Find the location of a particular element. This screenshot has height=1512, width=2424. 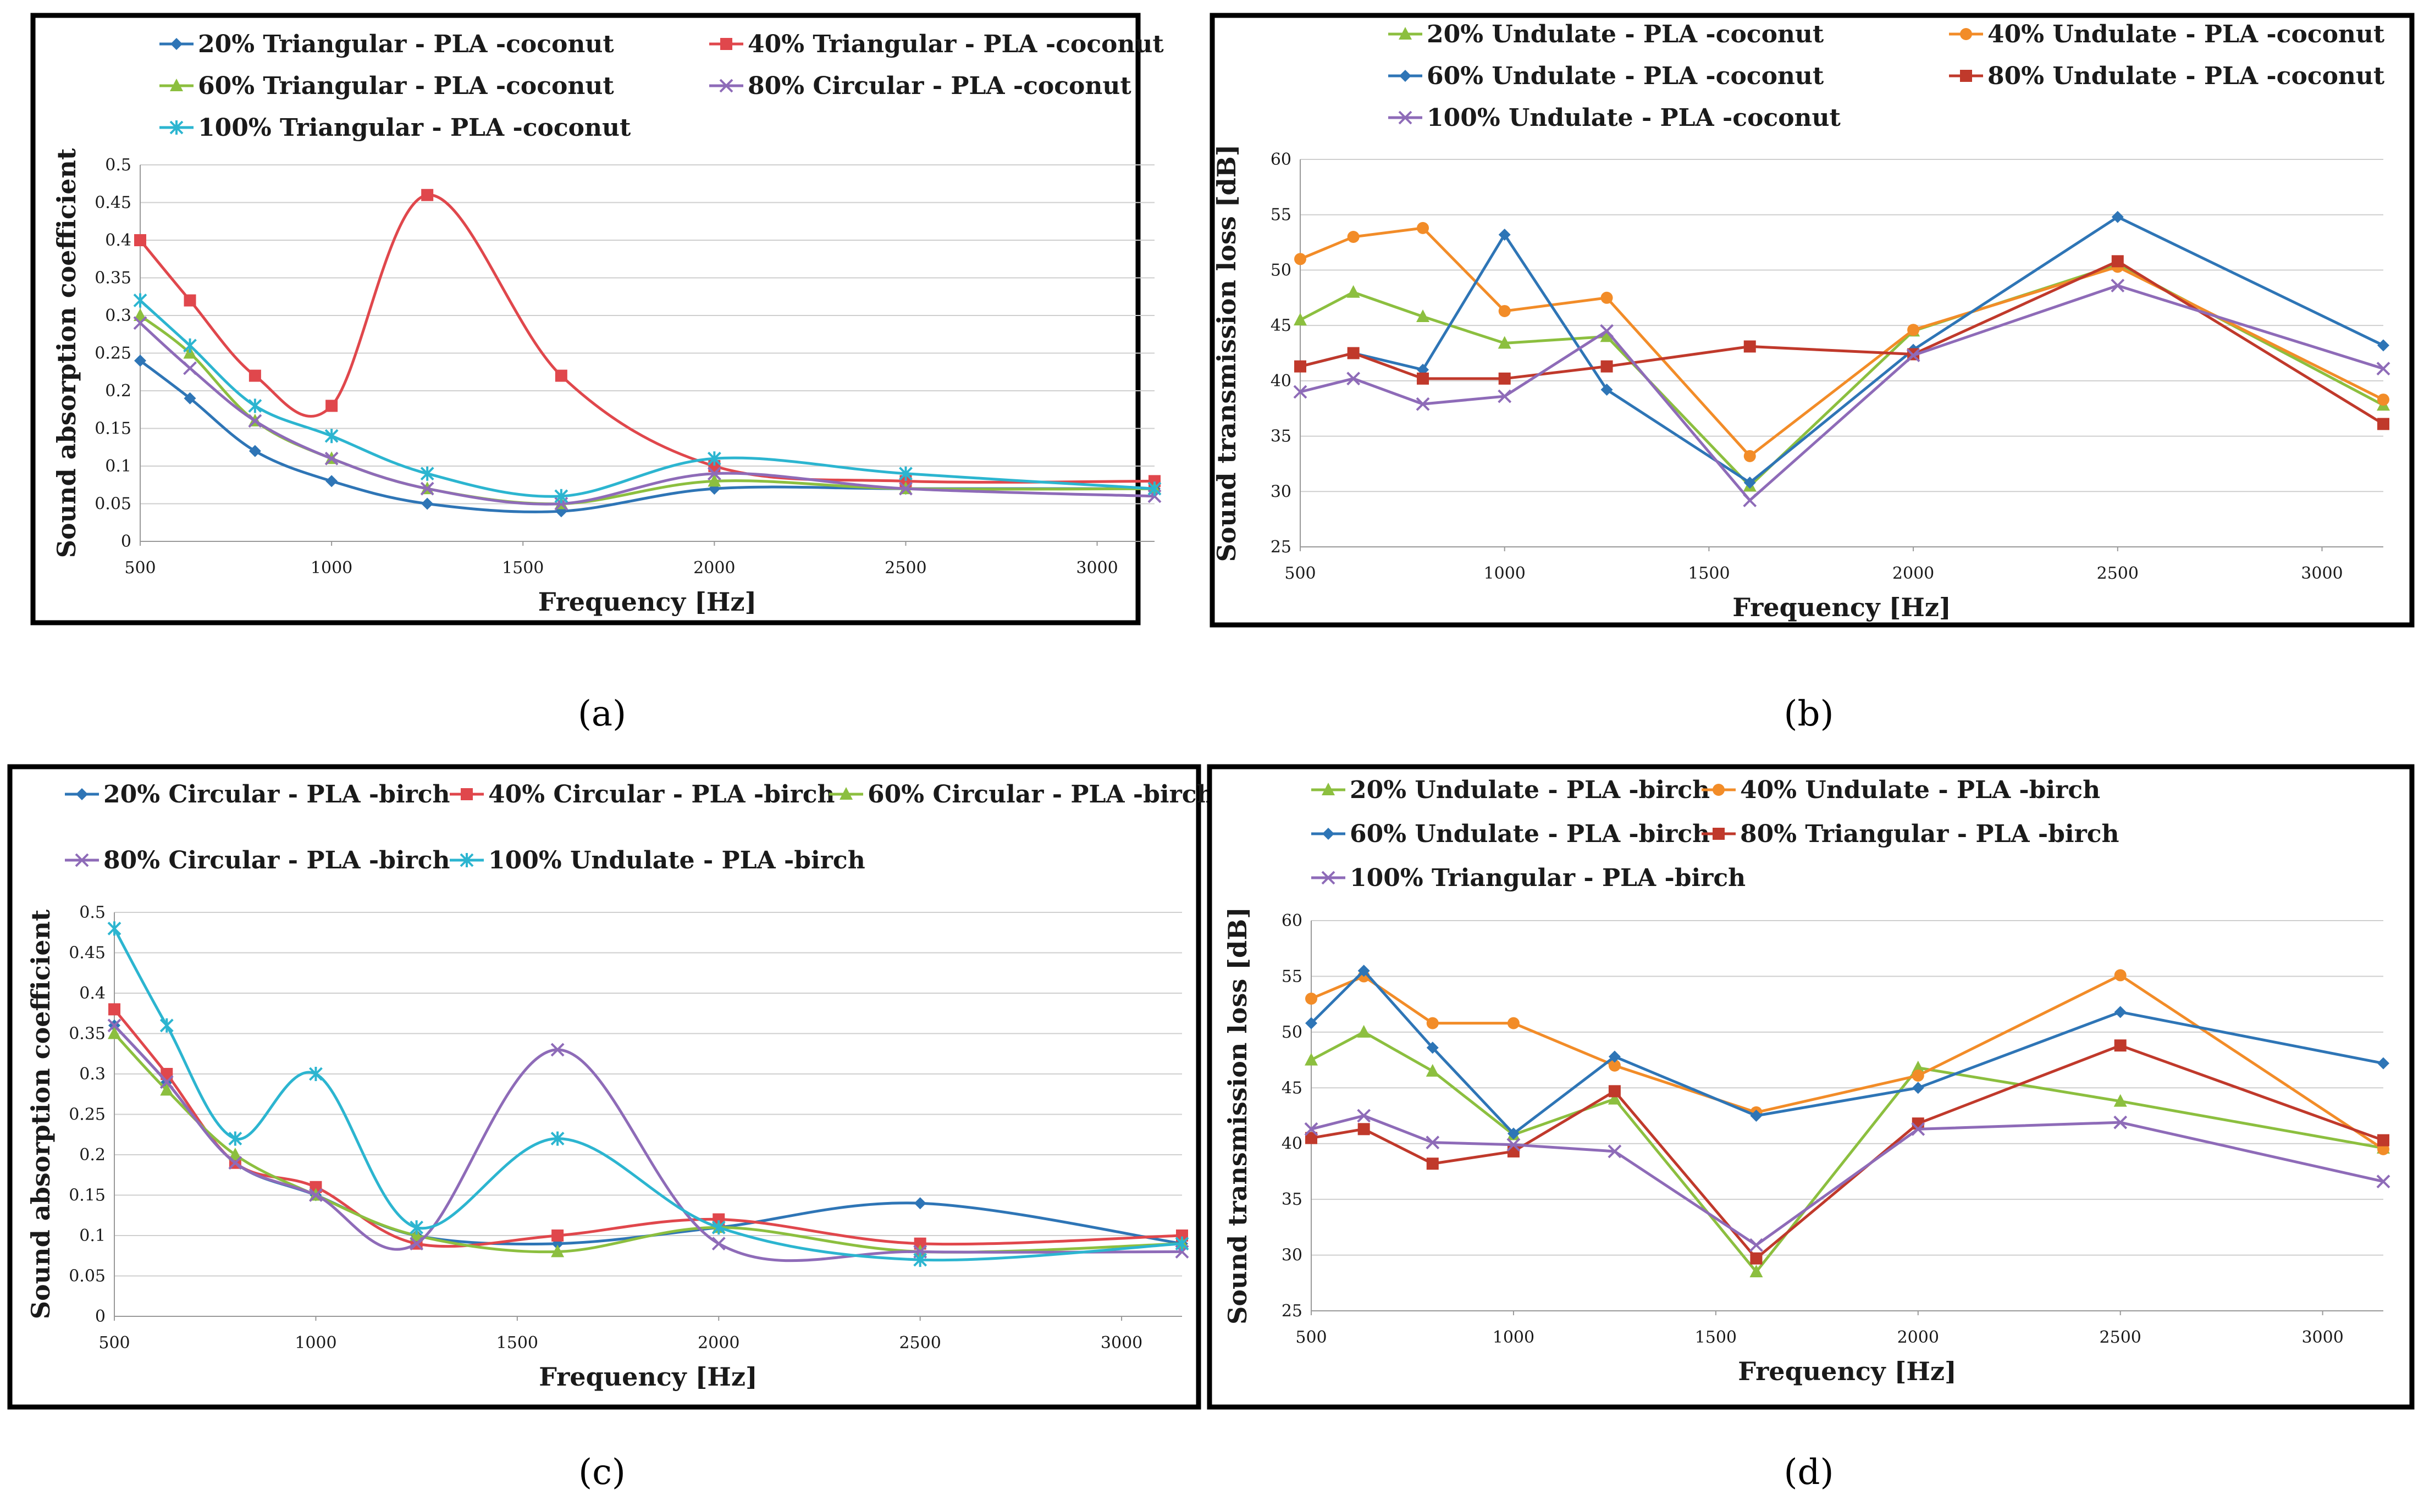

legend-label: 80% Circular - PLA -coconut is located at coordinates (940, 86).